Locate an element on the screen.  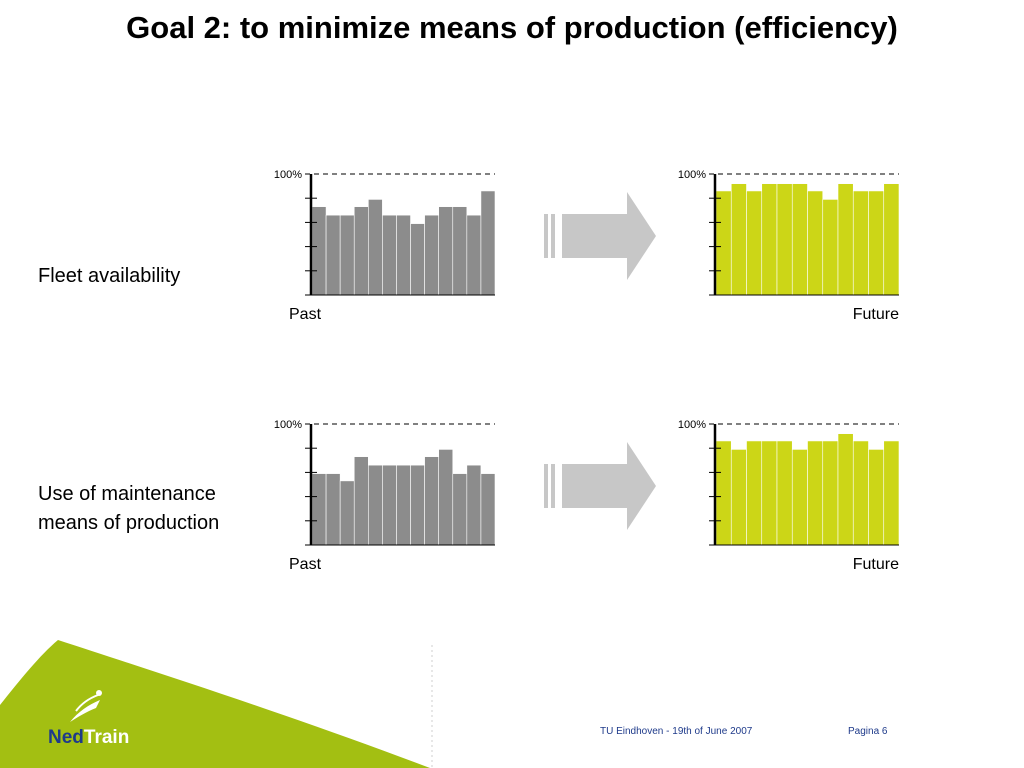
footer-event-text: TU Eindhoven - 19th of June 2007 is located at coordinates (676, 731).